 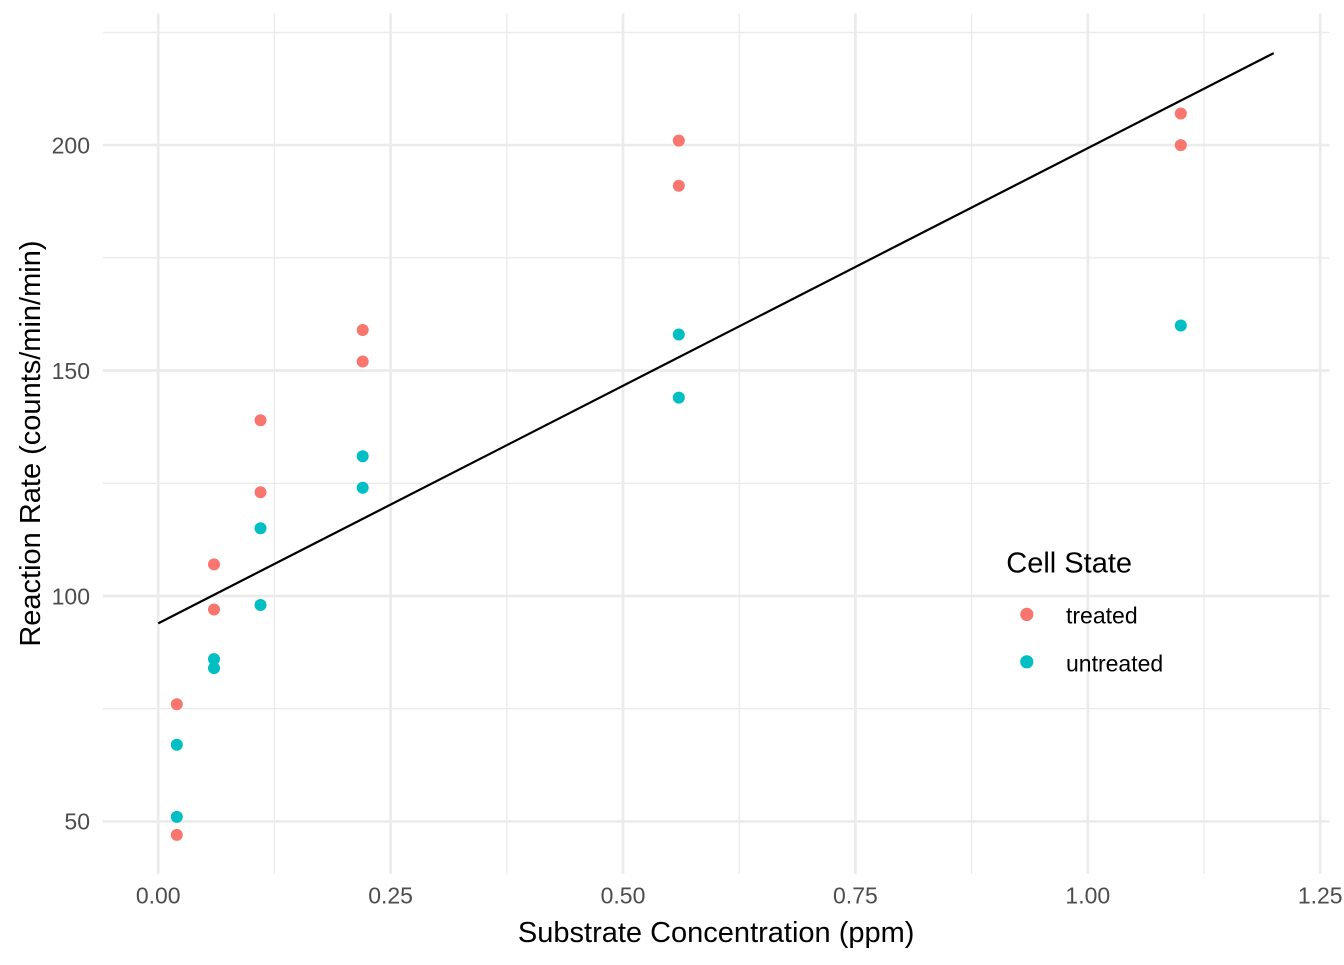 I want to click on svg-text: 200, so click(x=71, y=145).